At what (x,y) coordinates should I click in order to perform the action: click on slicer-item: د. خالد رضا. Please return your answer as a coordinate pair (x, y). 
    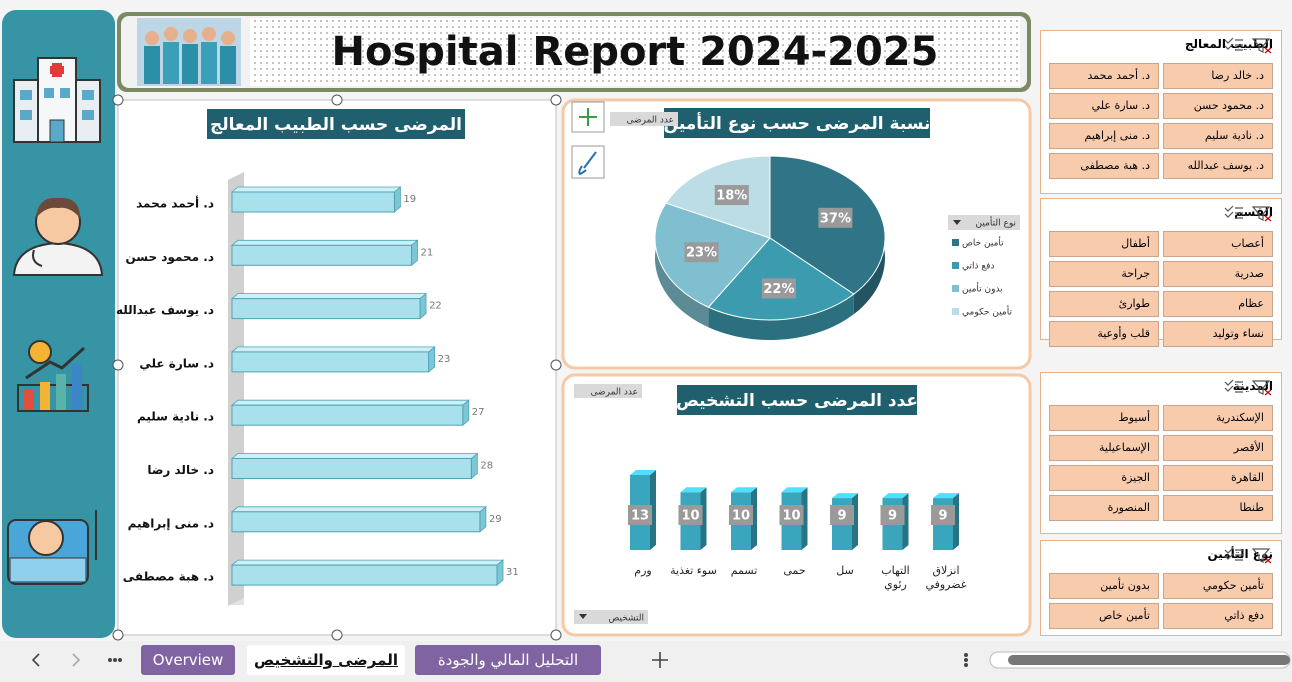
    Looking at the image, I should click on (1218, 76).